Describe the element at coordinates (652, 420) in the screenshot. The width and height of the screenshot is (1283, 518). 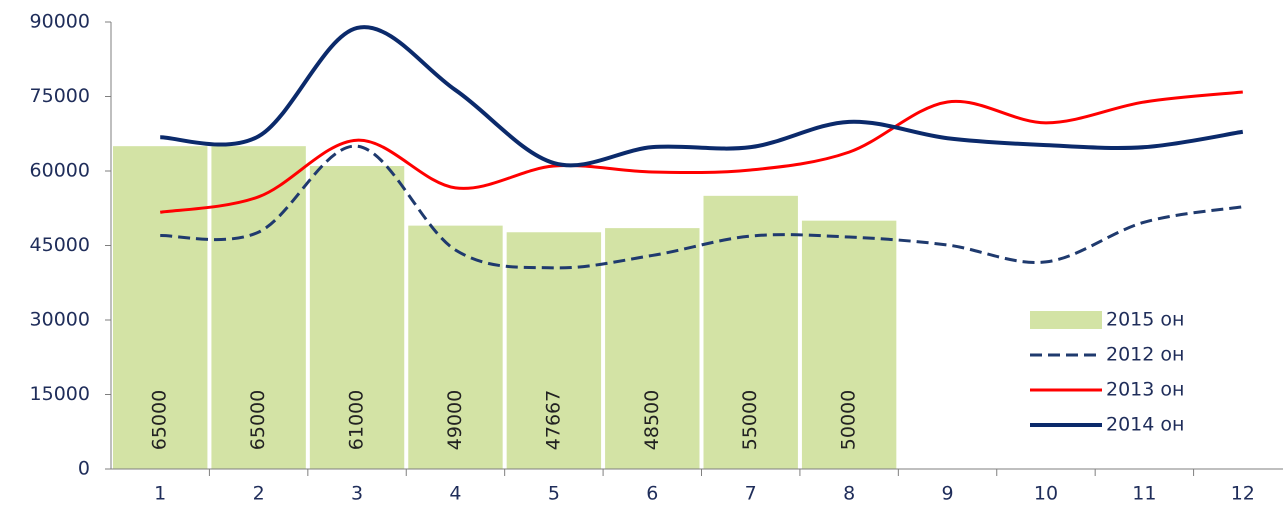
I see `bar-value-label: 48500` at that location.